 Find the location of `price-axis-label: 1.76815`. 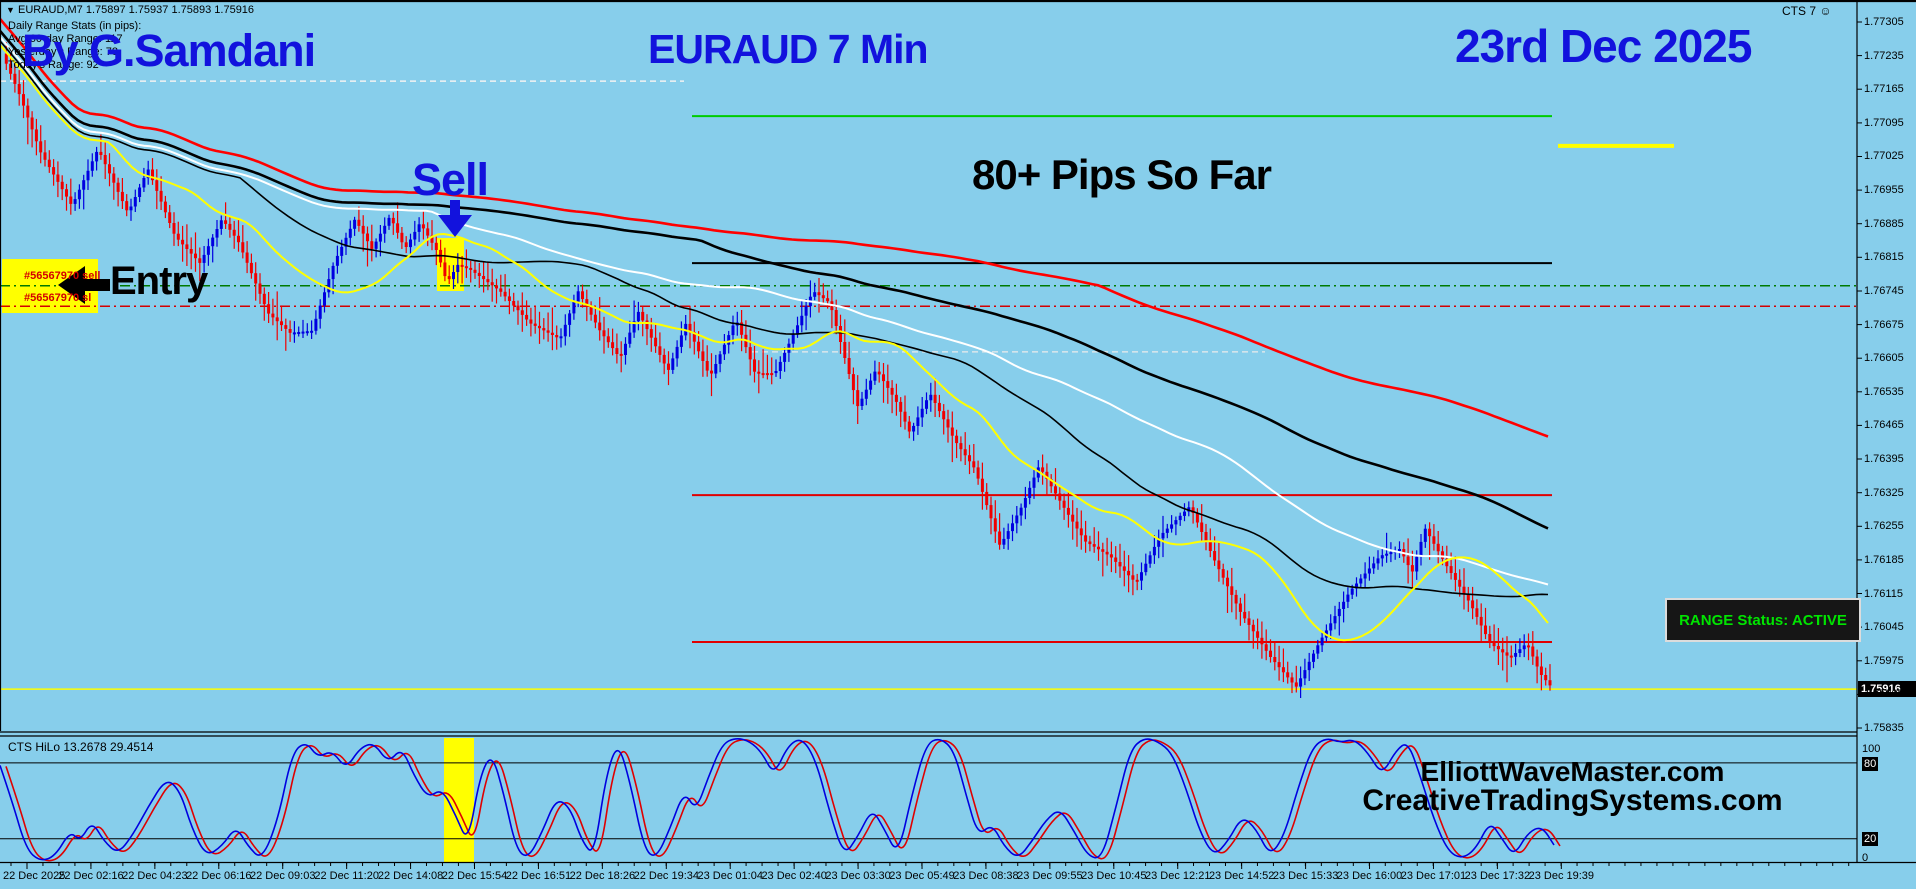

price-axis-label: 1.76815 is located at coordinates (1884, 257).